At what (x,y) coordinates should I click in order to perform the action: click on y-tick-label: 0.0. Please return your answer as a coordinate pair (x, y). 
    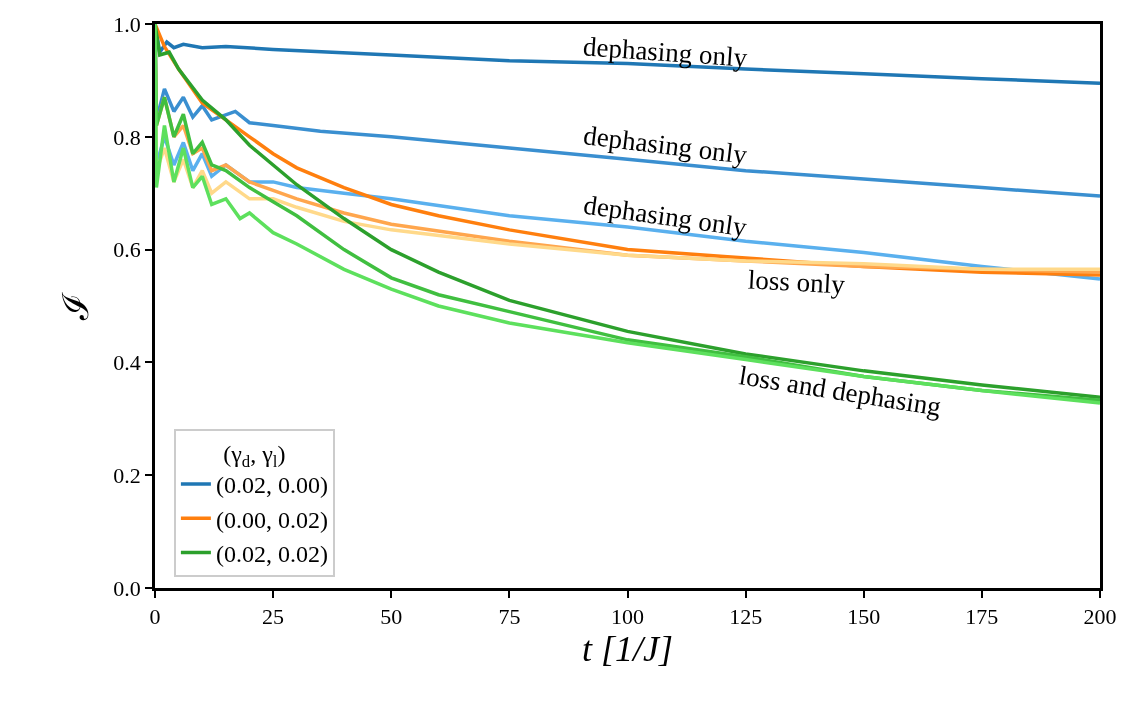
    Looking at the image, I should click on (127, 588).